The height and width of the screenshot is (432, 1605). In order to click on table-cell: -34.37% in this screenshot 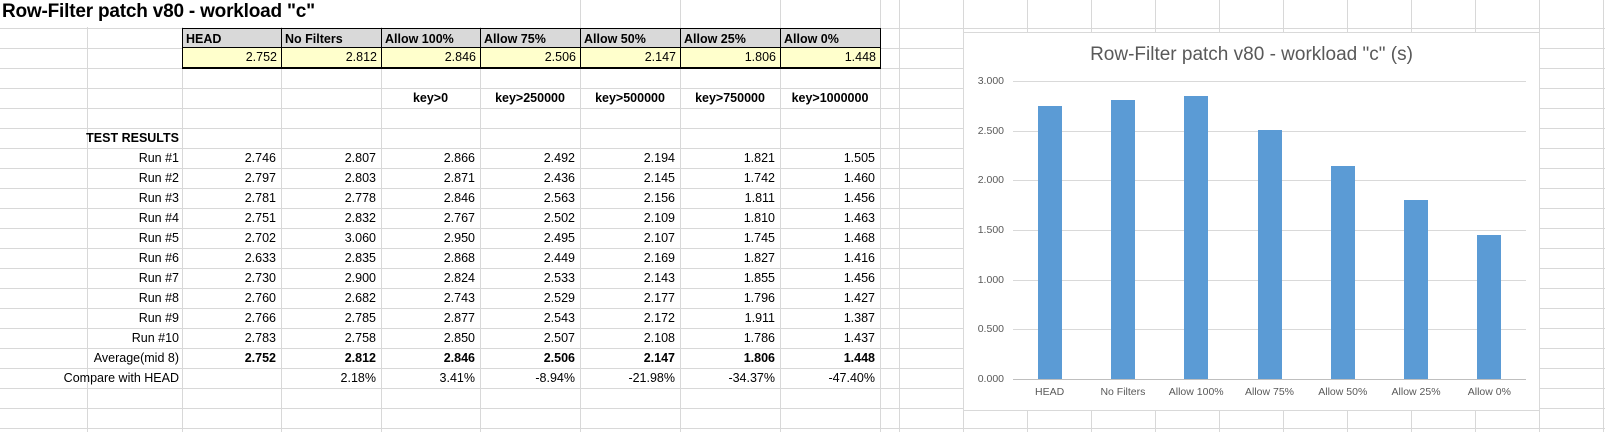, I will do `click(751, 378)`.